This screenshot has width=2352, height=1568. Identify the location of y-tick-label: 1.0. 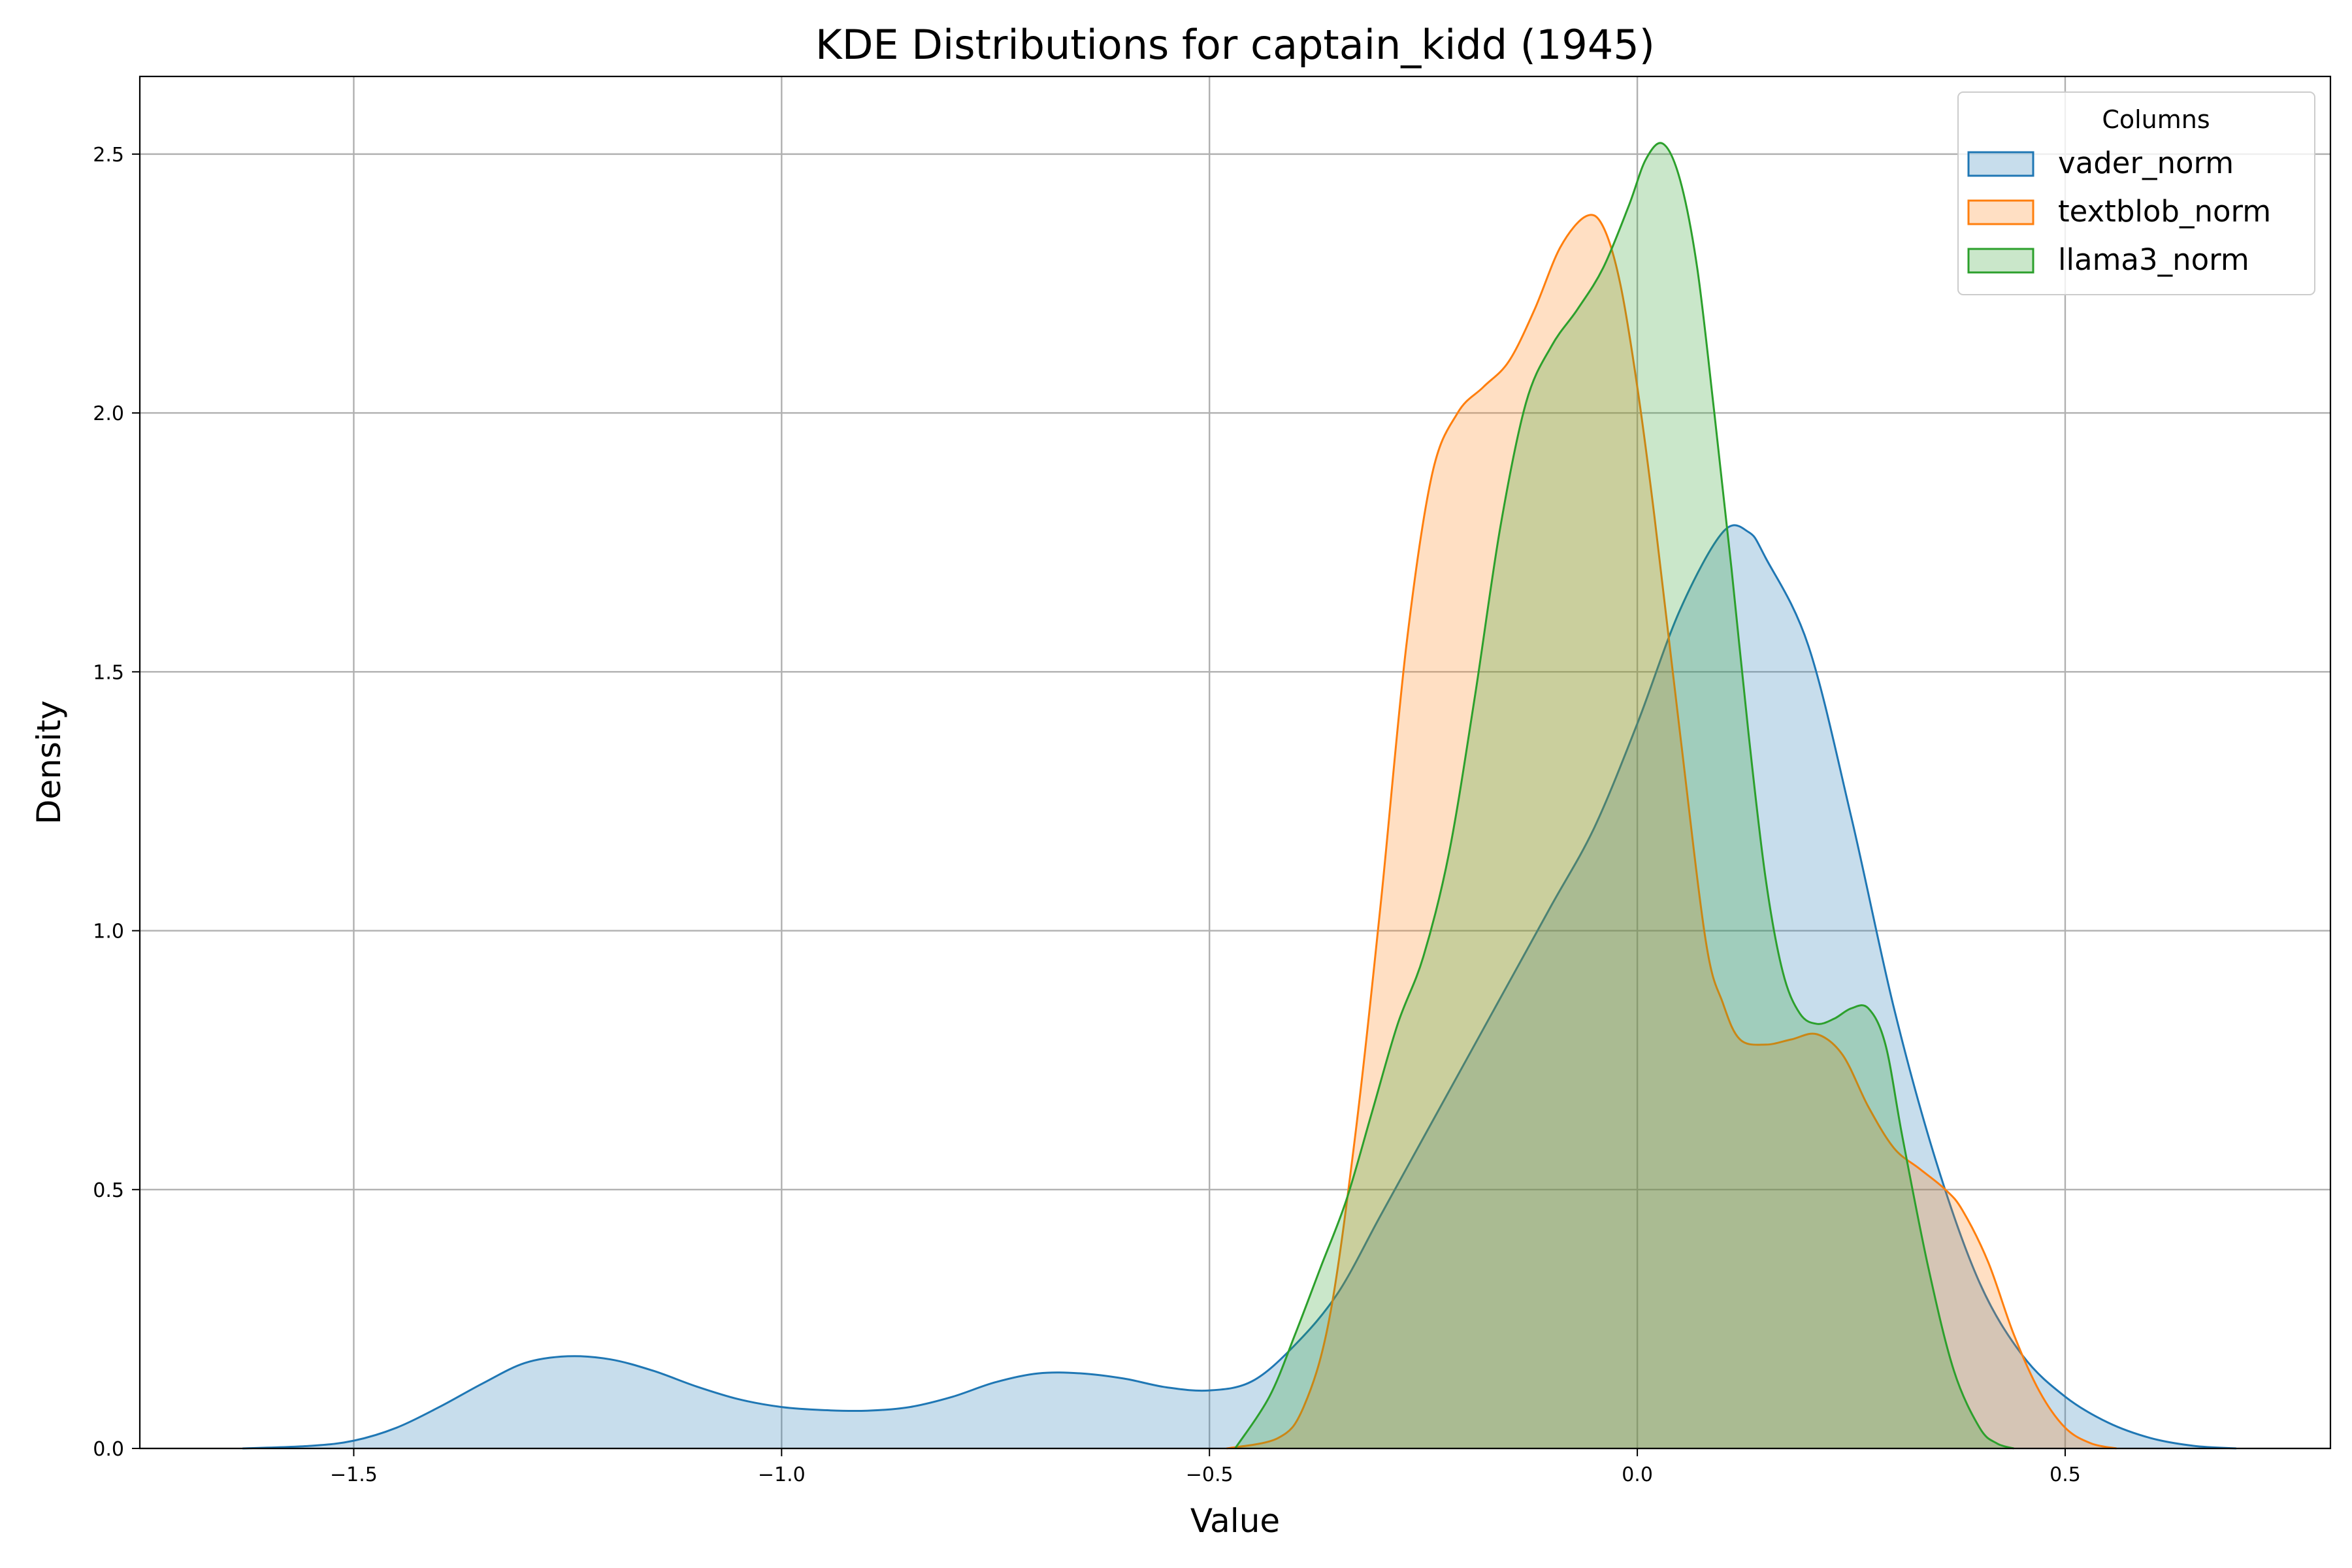
(108, 932).